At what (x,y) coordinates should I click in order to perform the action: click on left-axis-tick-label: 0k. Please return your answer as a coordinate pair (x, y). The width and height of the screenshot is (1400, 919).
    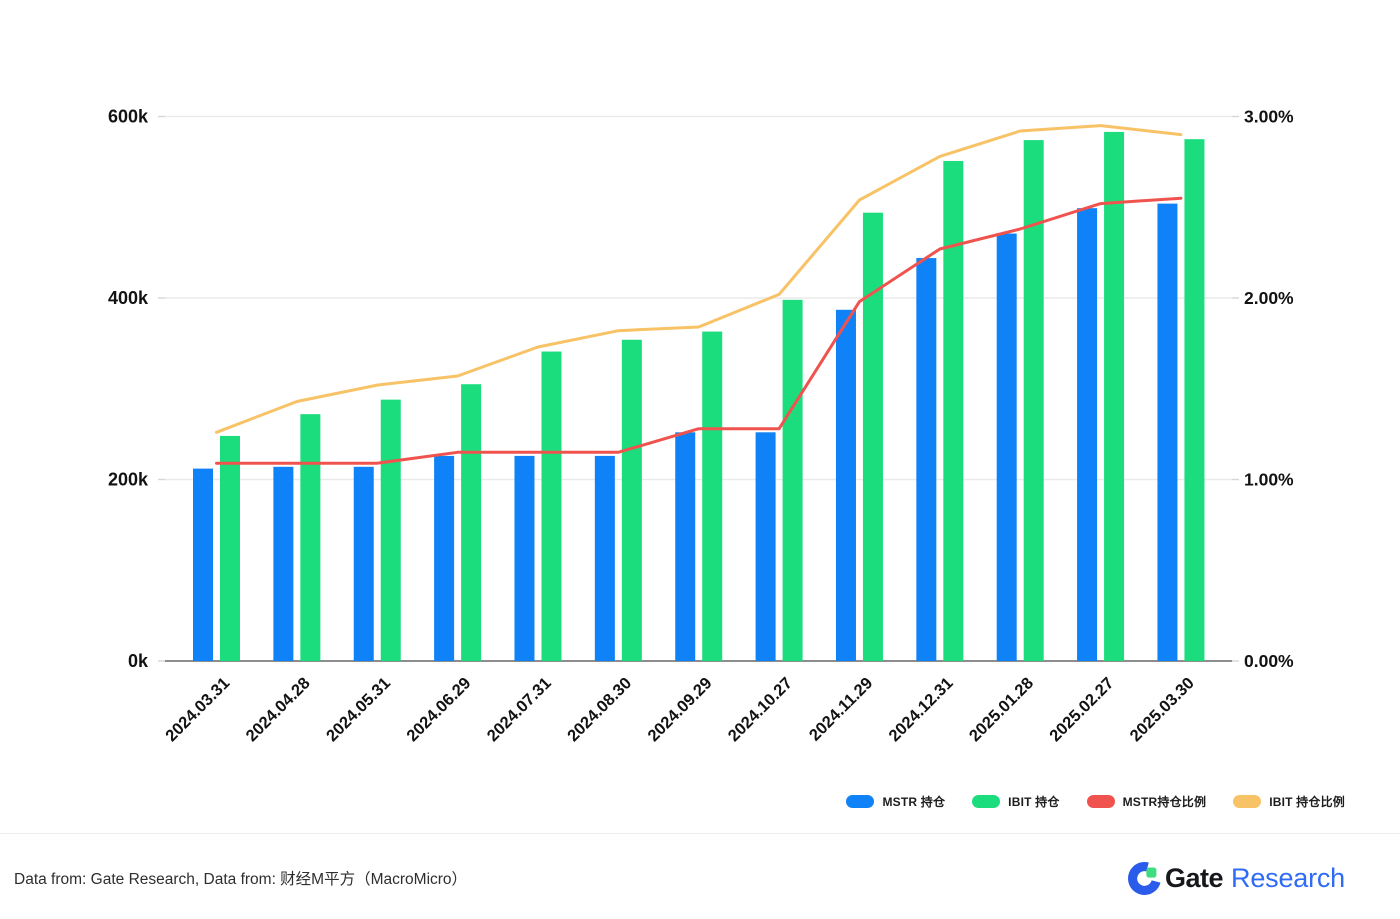
    Looking at the image, I should click on (138, 661).